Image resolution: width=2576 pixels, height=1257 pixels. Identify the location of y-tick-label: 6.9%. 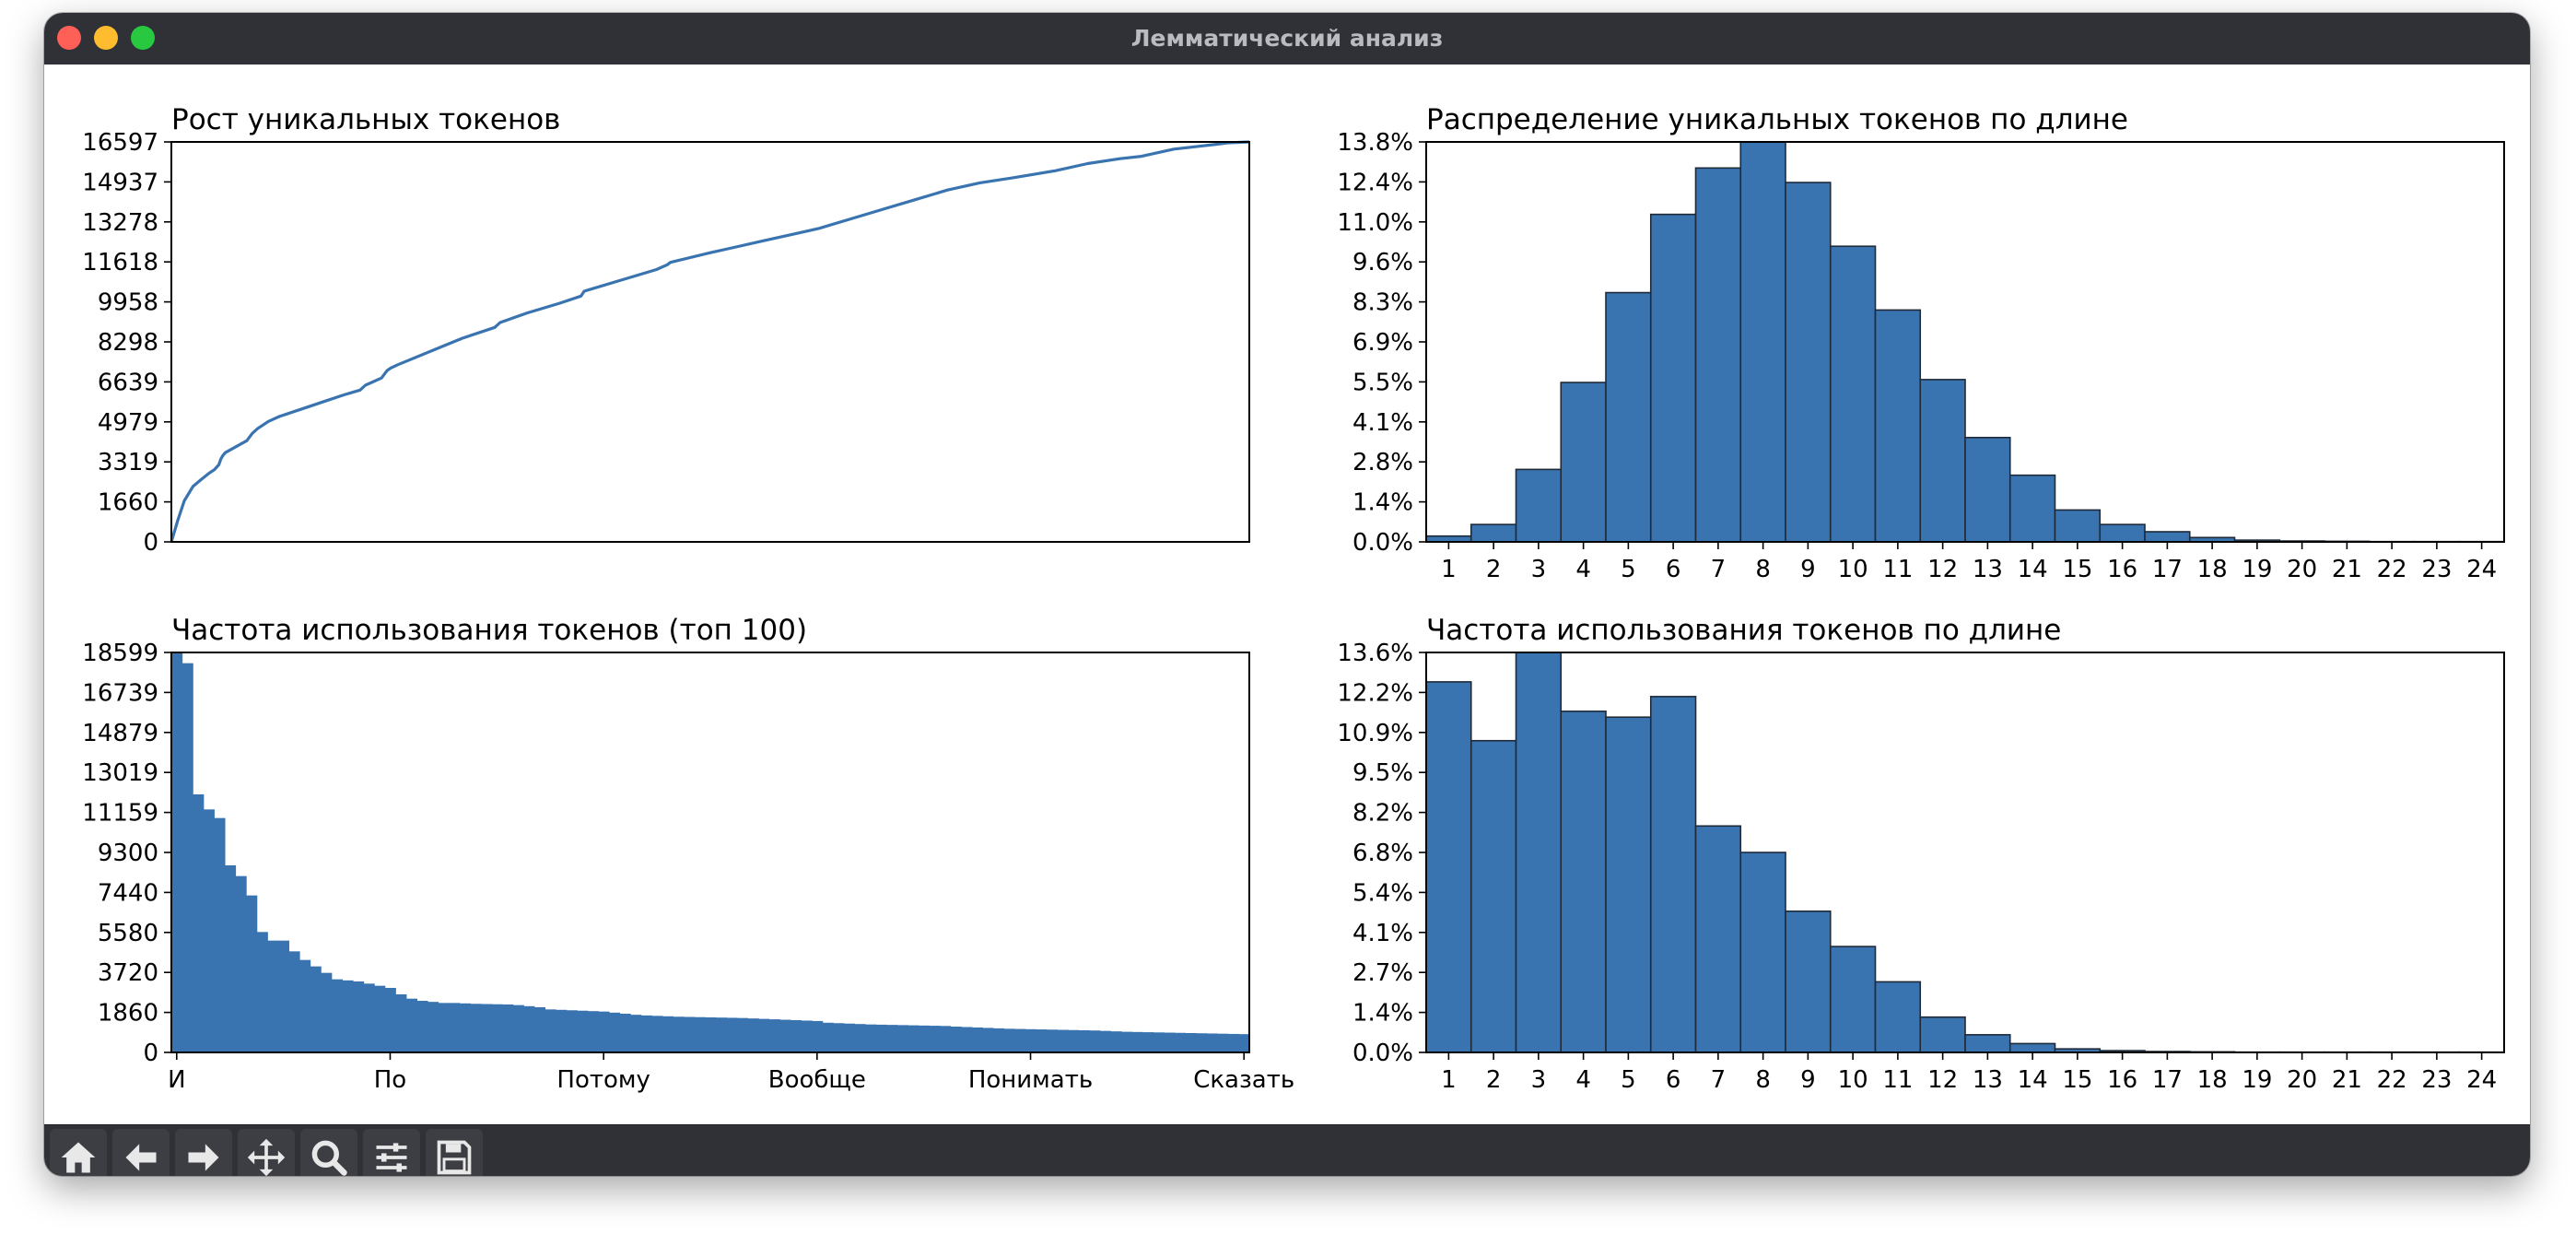
(1382, 343).